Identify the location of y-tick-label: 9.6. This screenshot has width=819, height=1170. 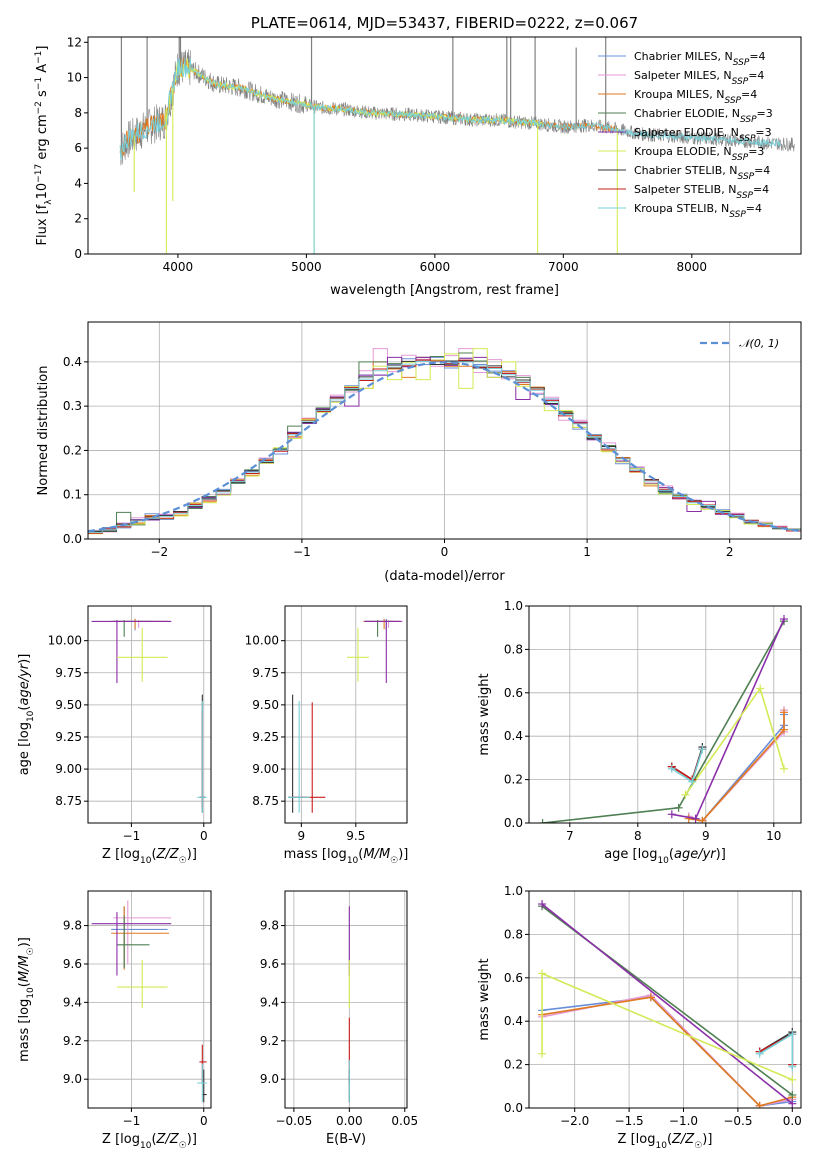
(72, 964).